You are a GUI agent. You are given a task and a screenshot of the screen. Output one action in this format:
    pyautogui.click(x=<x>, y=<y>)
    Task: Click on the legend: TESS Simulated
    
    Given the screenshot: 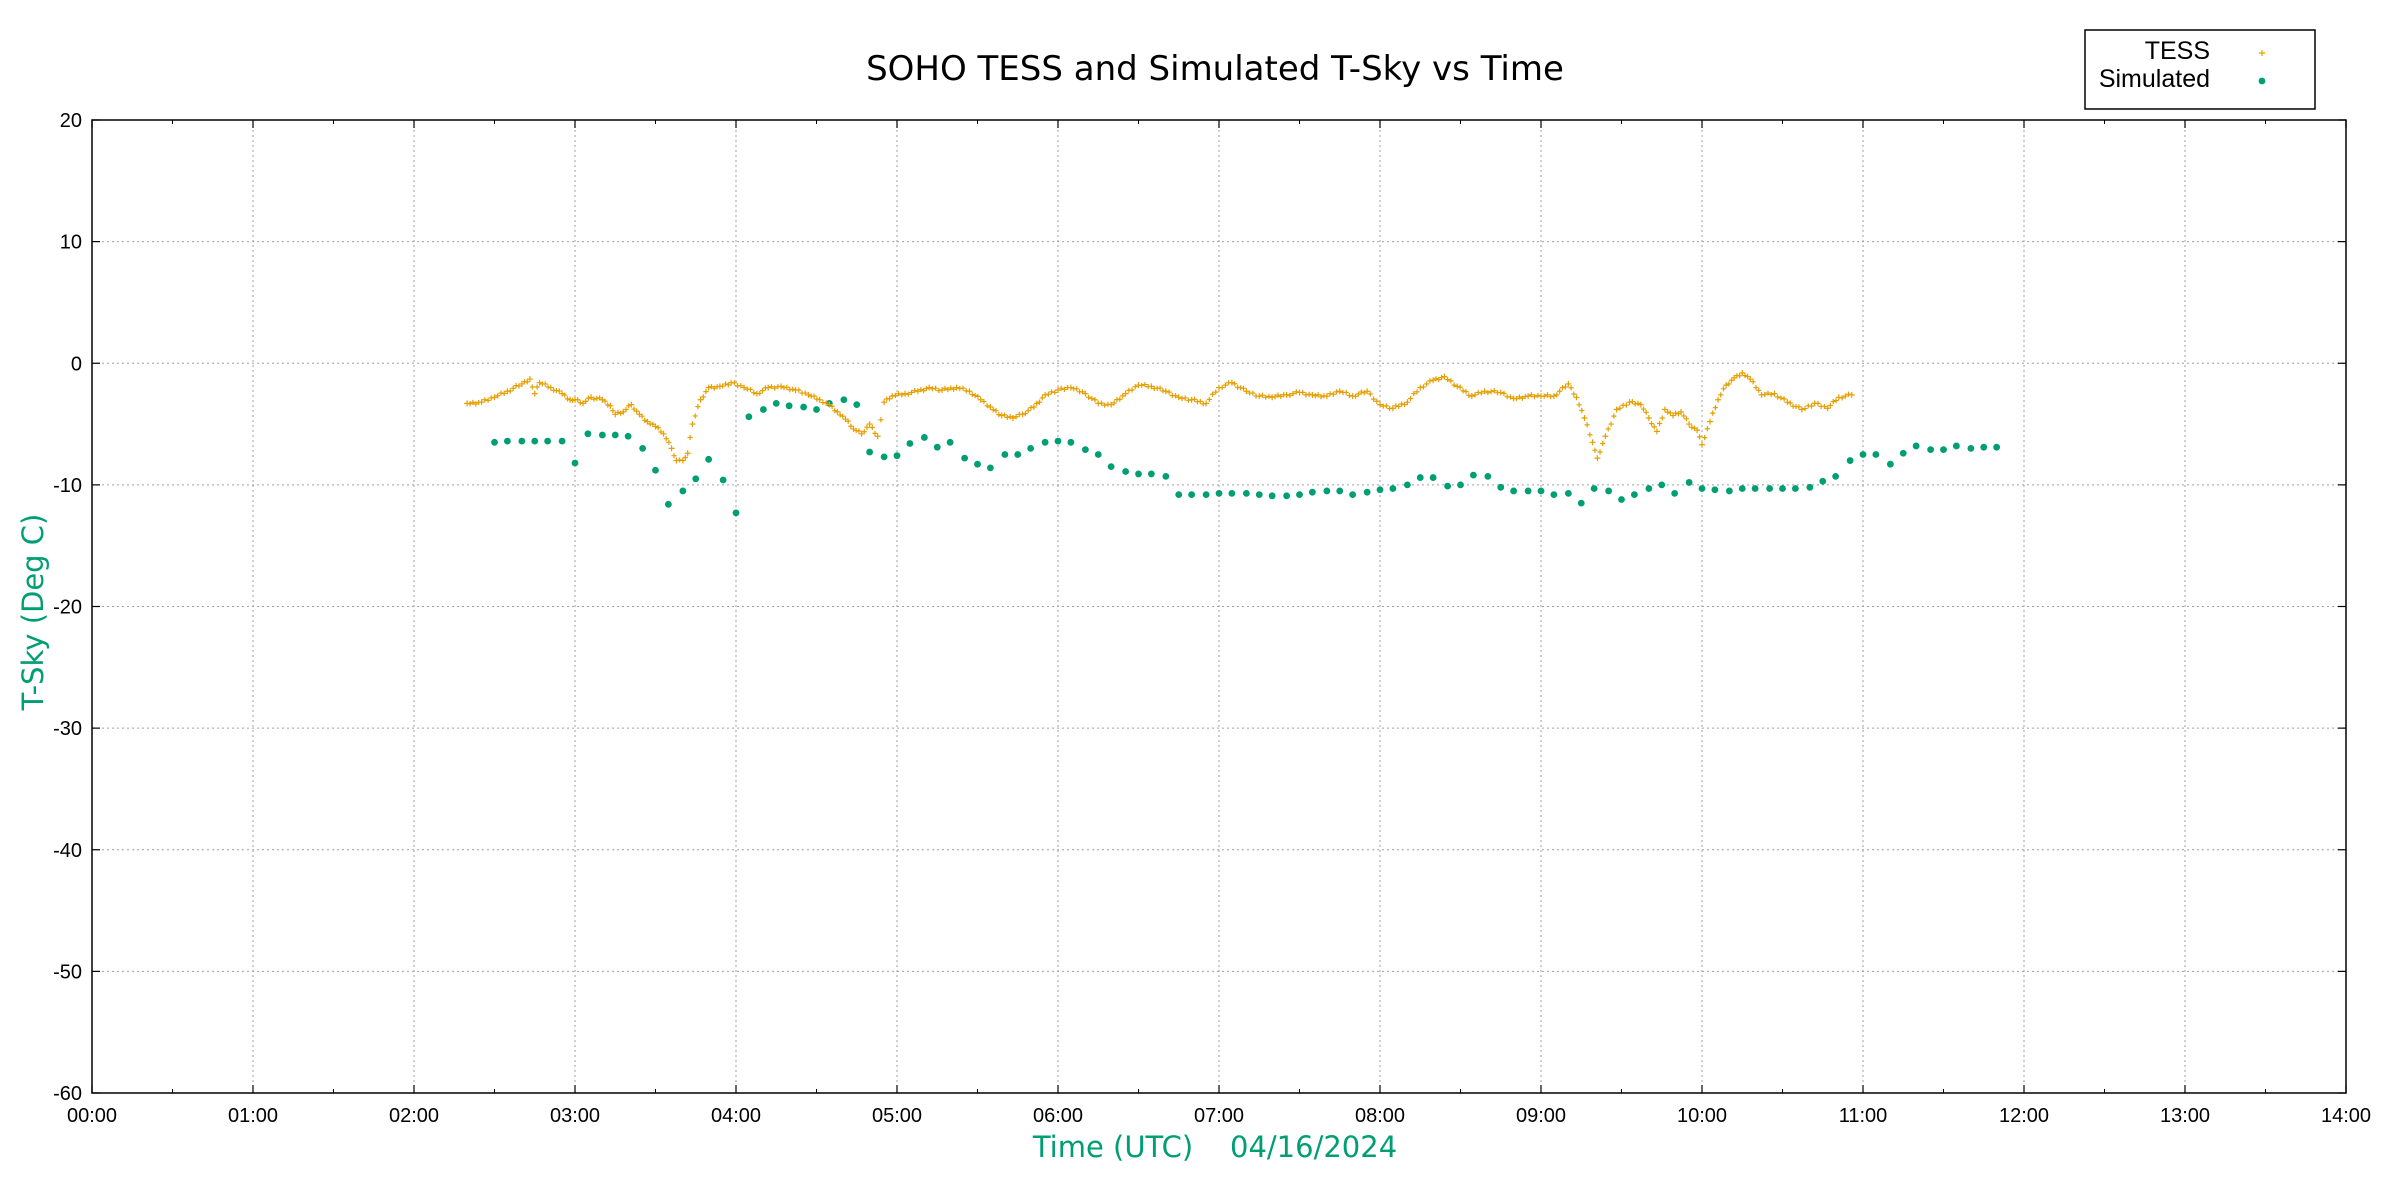 What is the action you would take?
    pyautogui.click(x=2200, y=69)
    